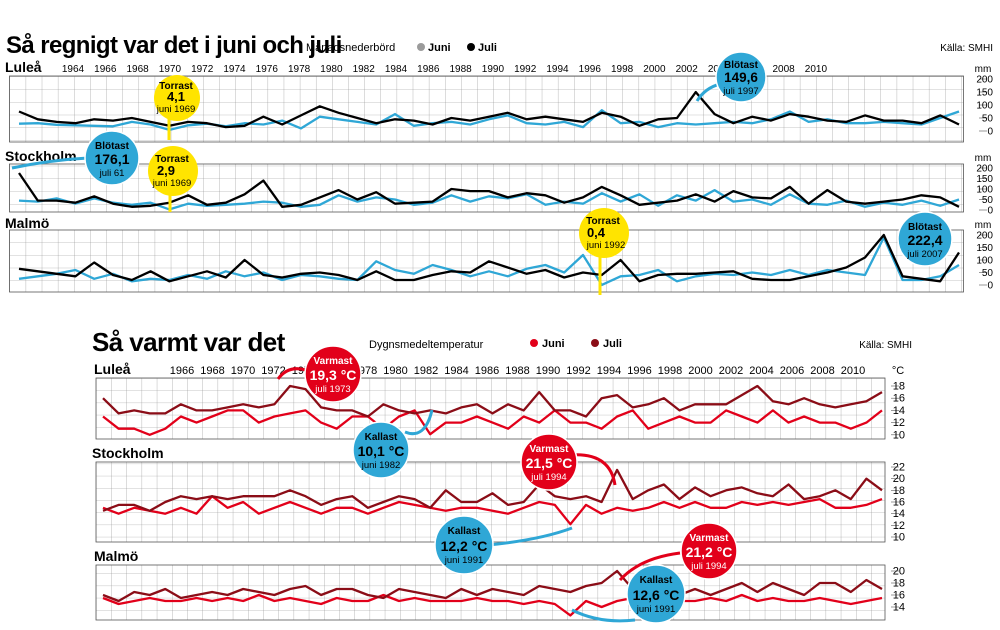  I want to click on temp-callout-malmo-cold: Kallast 12,6 °C juni 1991, so click(628, 594).